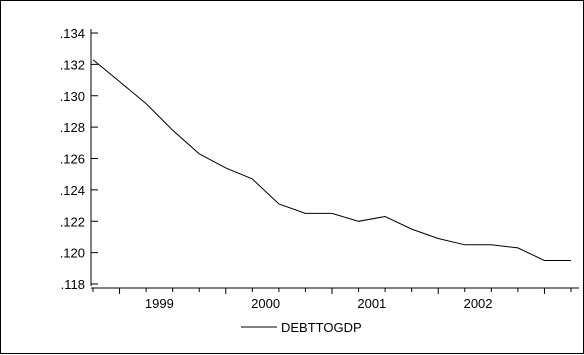 This screenshot has width=584, height=355. I want to click on x-tick-label: 1999, so click(159, 303).